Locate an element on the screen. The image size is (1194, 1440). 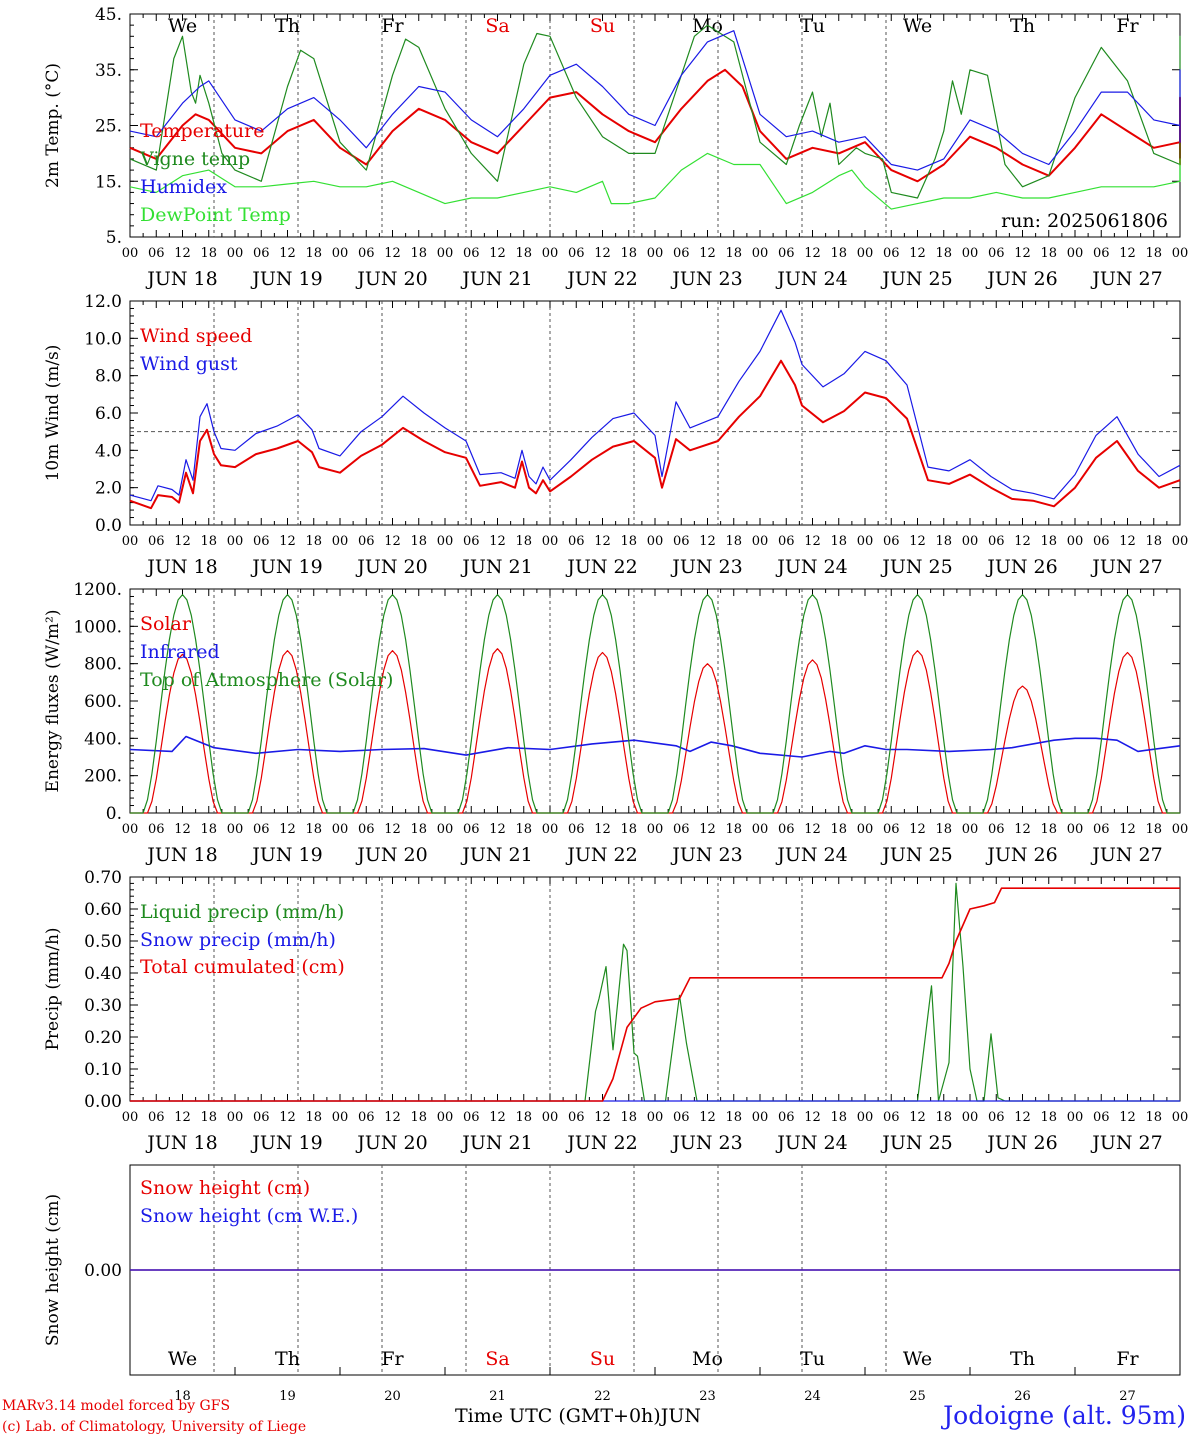
date-label: JUN 22 is located at coordinates (601, 855).